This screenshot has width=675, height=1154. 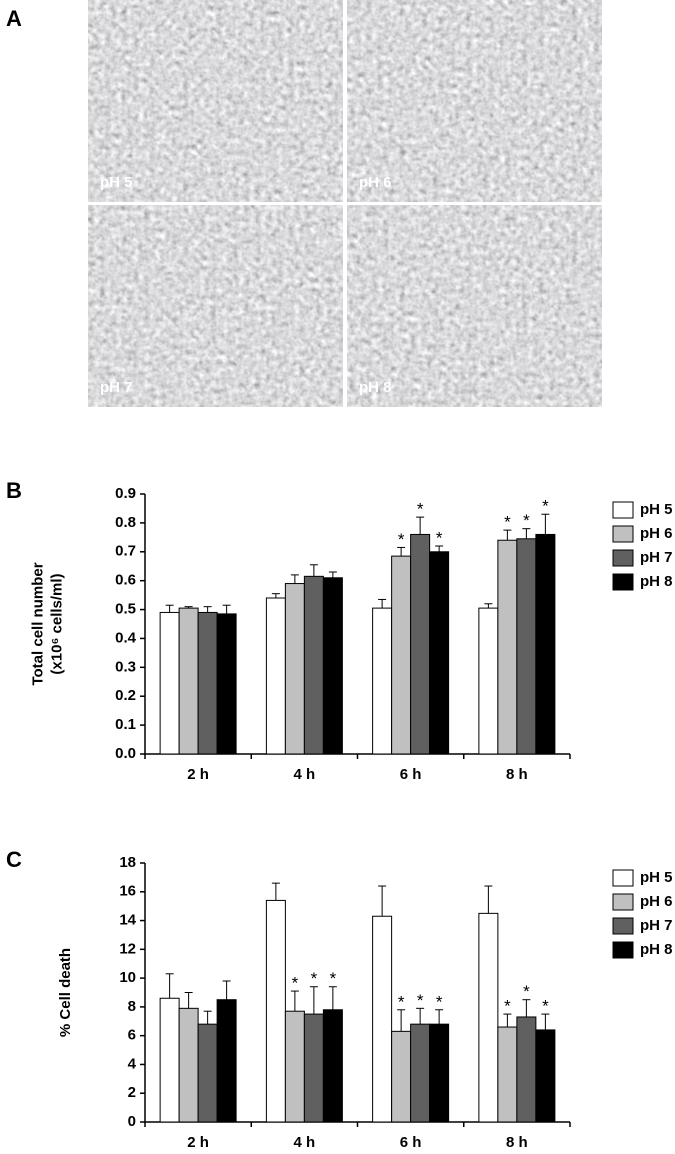 What do you see at coordinates (127, 948) in the screenshot?
I see `y-tick-label: 12` at bounding box center [127, 948].